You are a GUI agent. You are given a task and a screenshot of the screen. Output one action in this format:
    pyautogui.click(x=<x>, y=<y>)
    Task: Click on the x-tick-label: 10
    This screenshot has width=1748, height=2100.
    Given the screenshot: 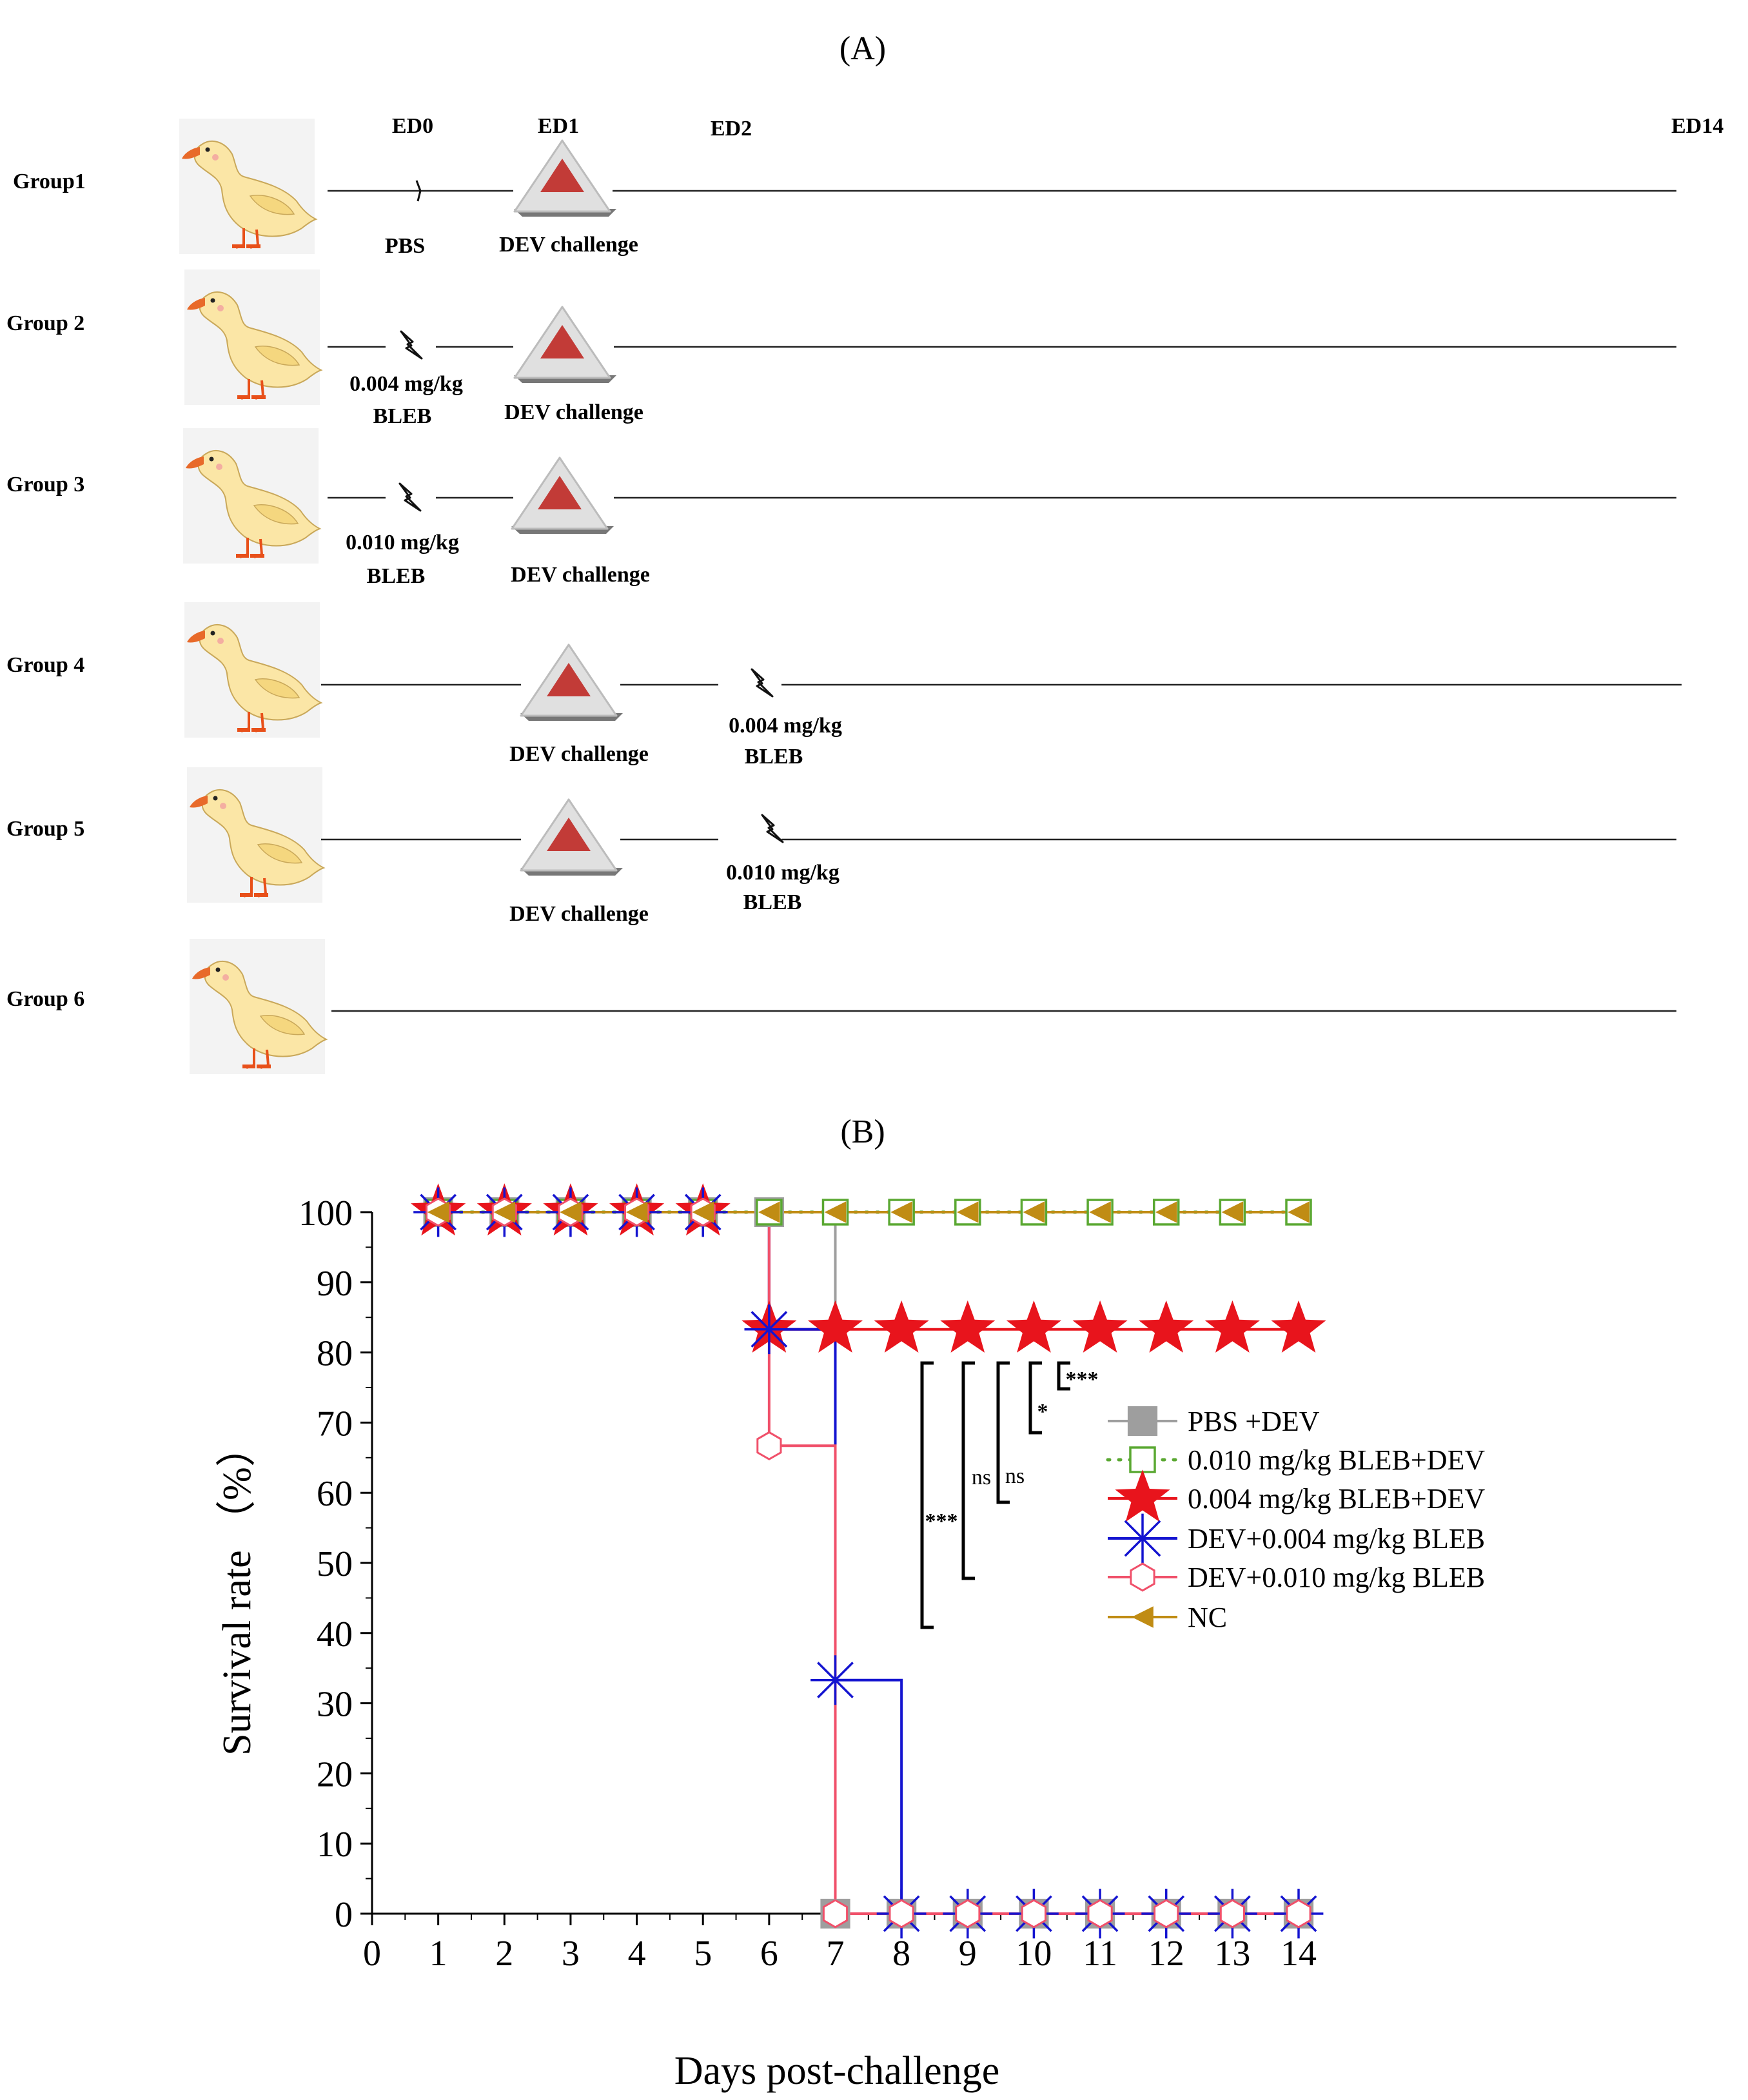 What is the action you would take?
    pyautogui.click(x=1034, y=1954)
    